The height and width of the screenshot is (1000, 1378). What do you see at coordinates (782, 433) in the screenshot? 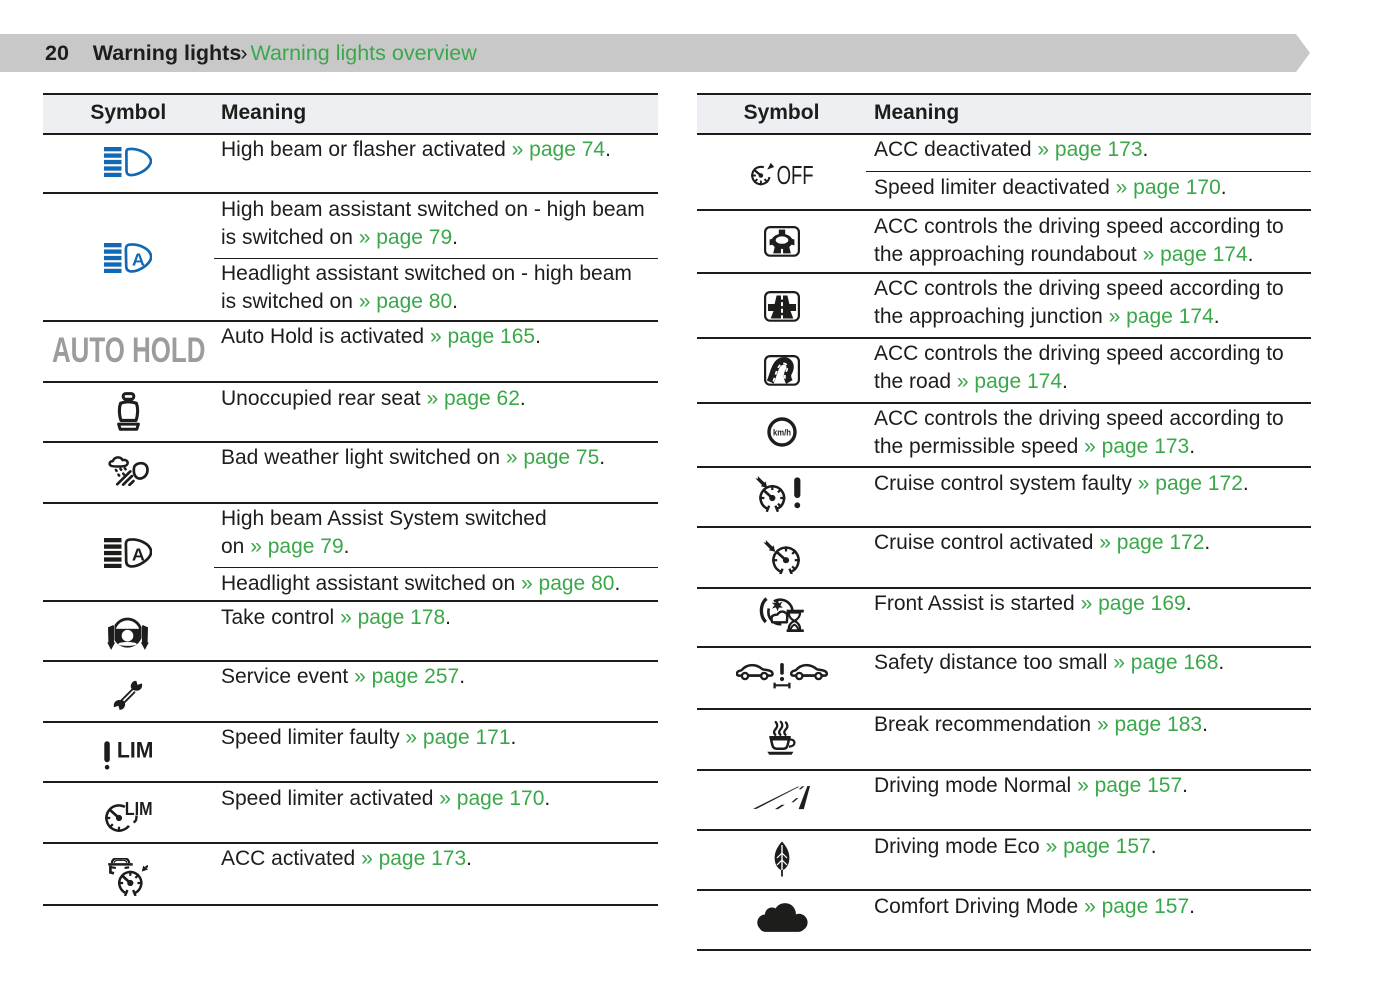
I see `svg-text: km/h` at bounding box center [782, 433].